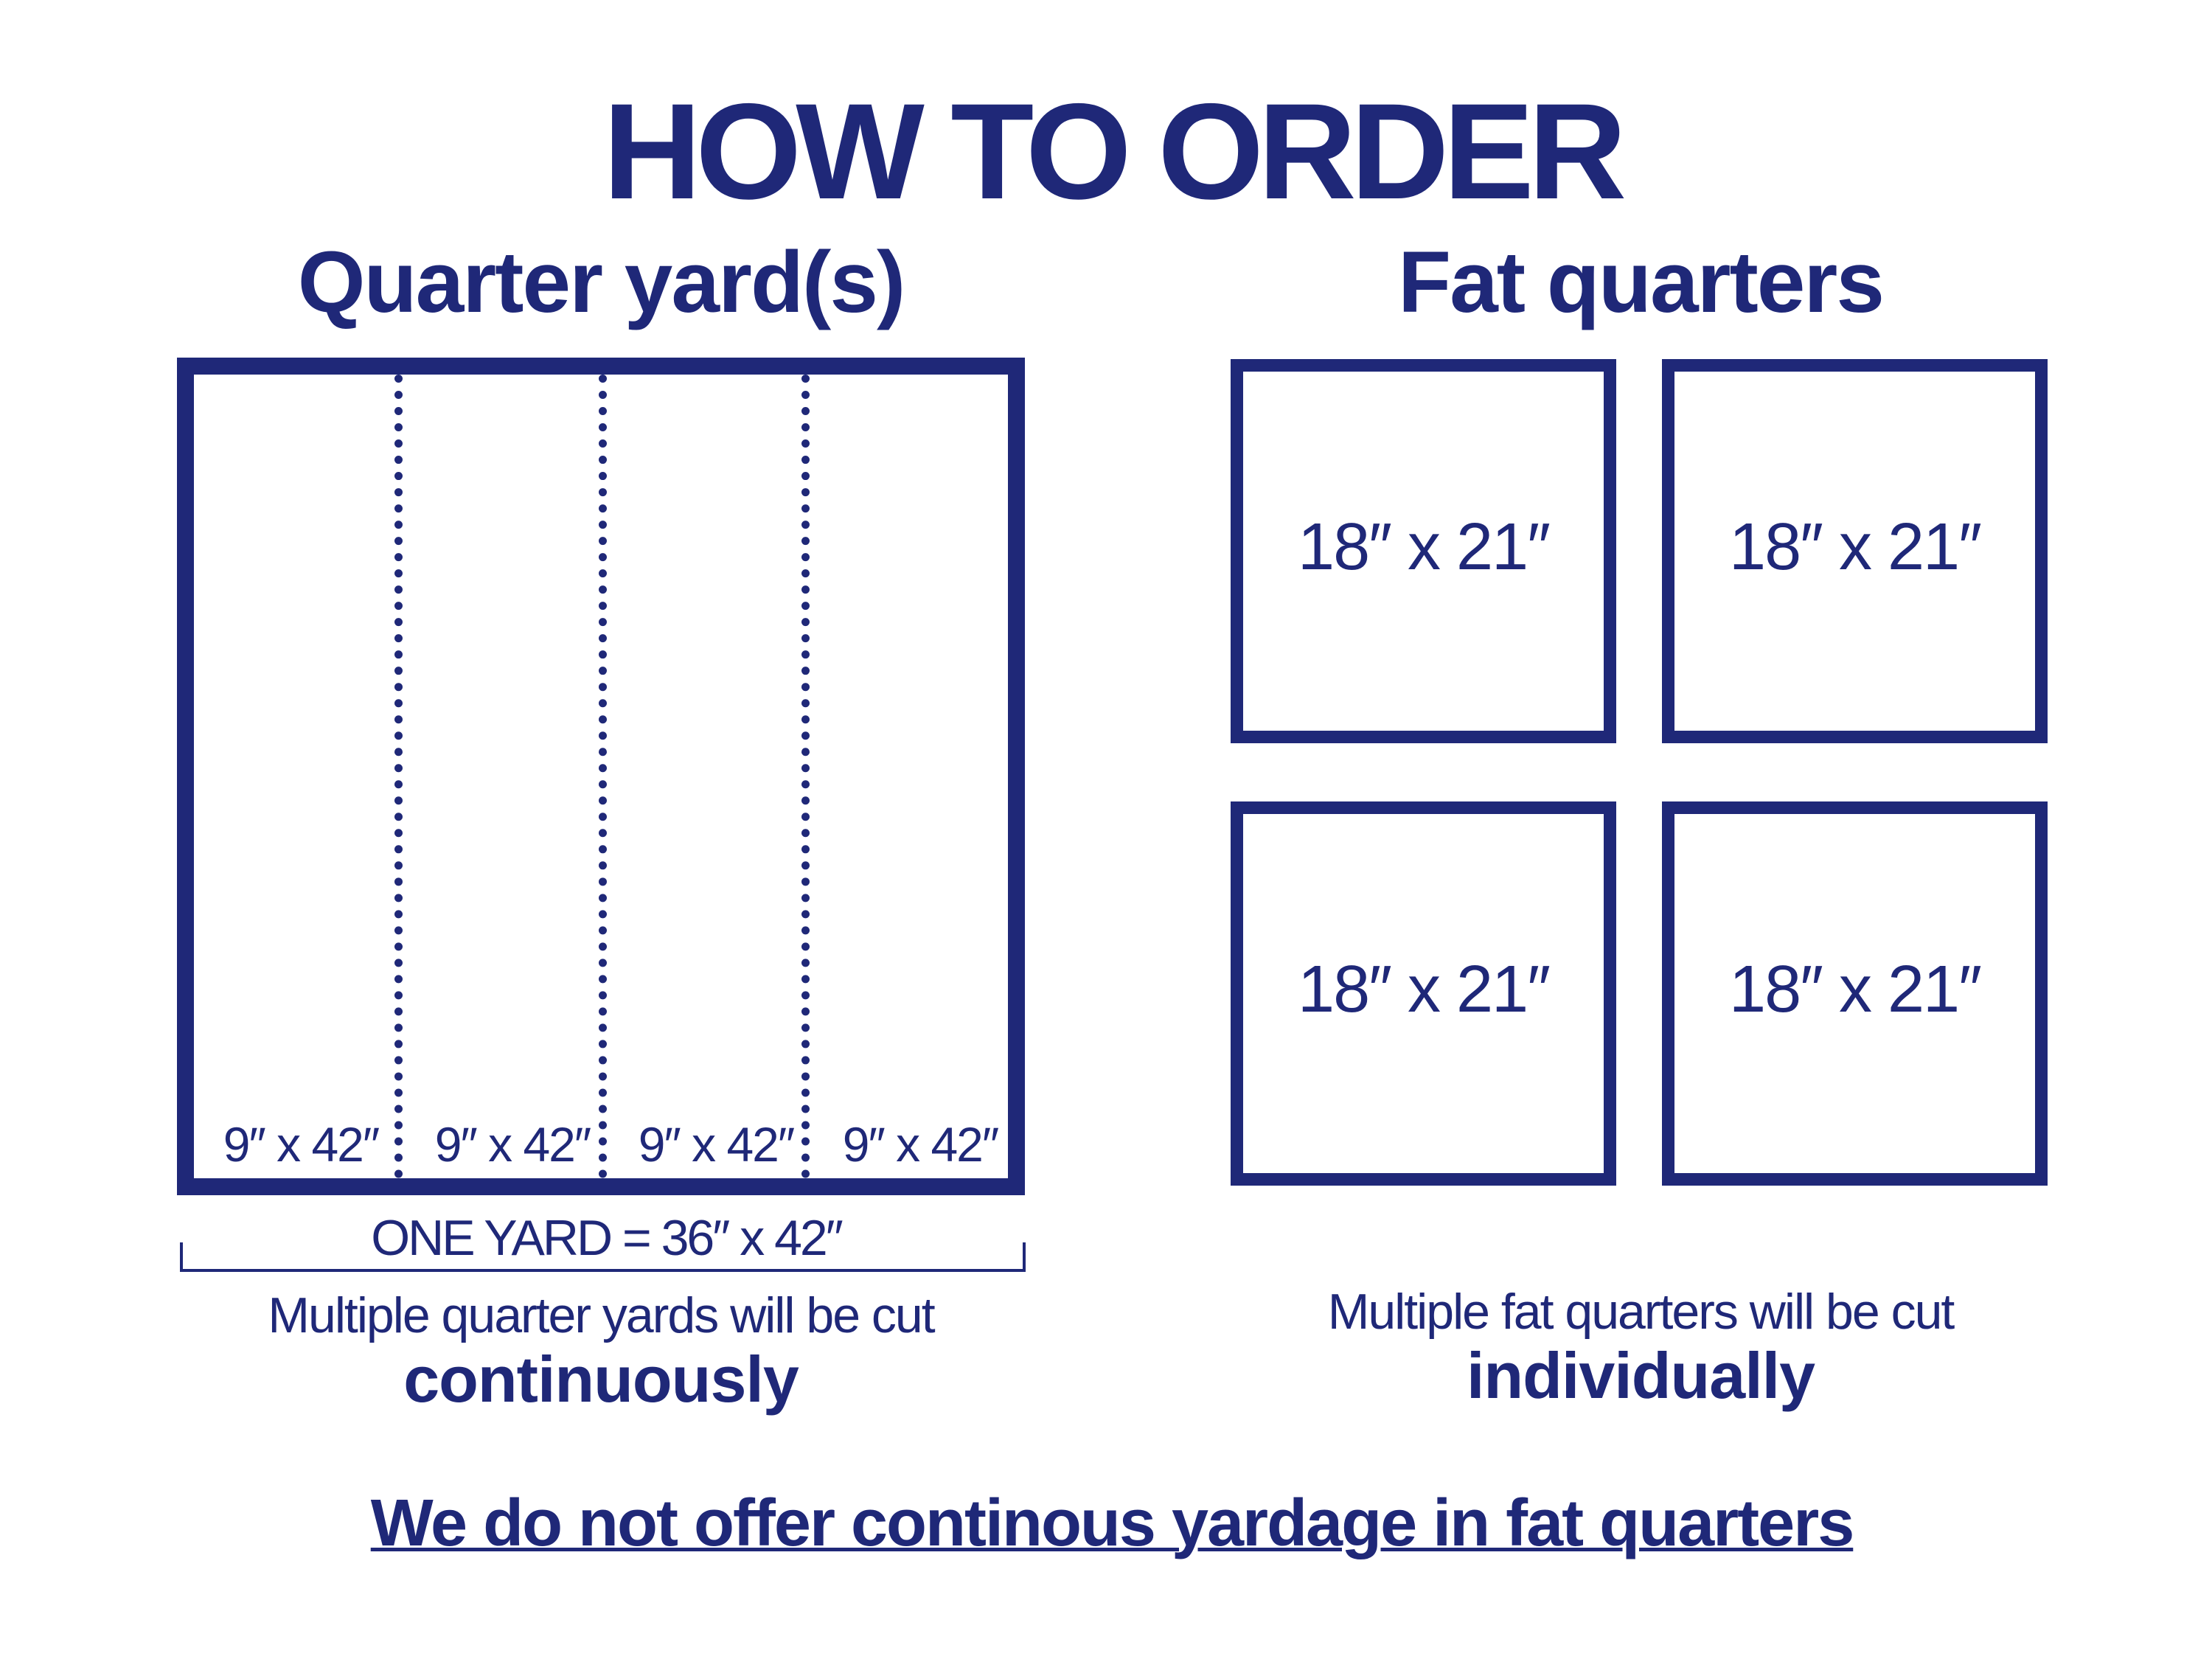  Describe the element at coordinates (601, 1379) in the screenshot. I see `quarter-yards-caption-bold: continuously` at that location.